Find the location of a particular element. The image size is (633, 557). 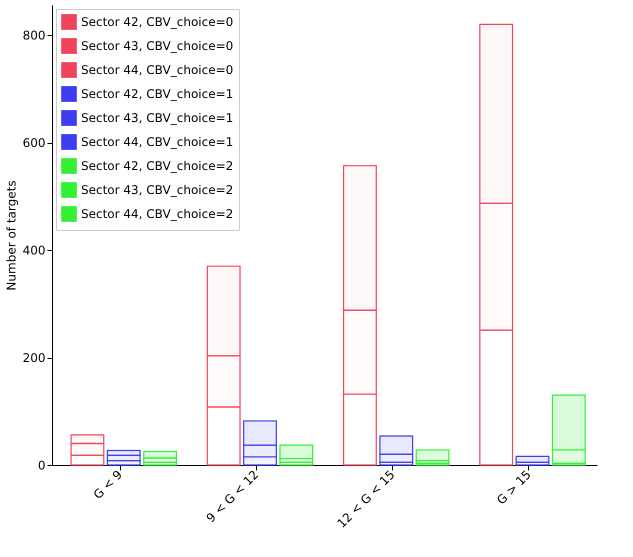

legend-label: Sector 43, CBV_choice=1 is located at coordinates (157, 118).